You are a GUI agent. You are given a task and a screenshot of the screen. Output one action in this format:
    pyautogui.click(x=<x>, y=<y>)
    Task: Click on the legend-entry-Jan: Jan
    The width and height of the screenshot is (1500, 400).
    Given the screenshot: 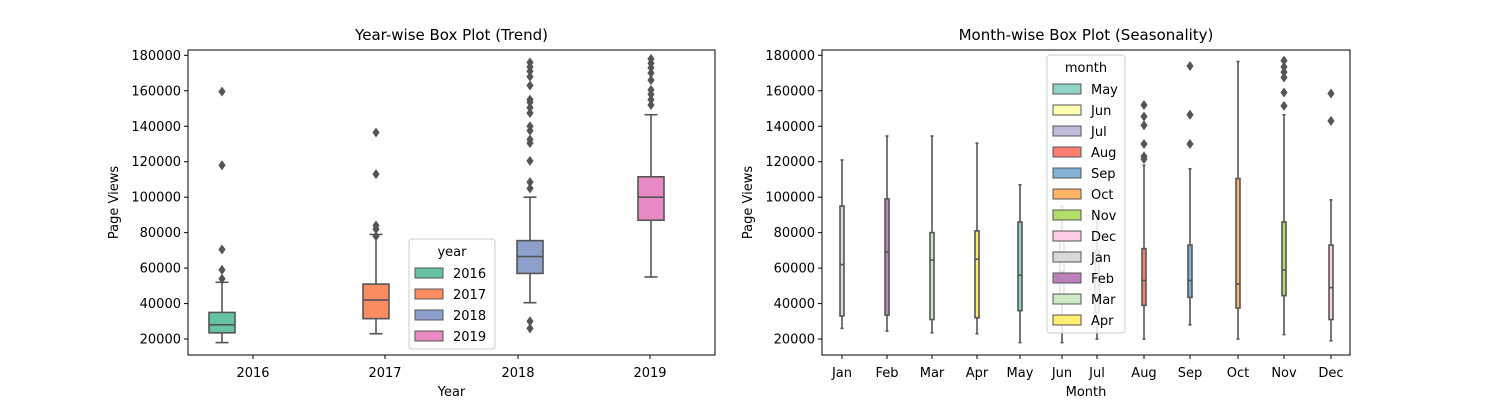 What is the action you would take?
    pyautogui.click(x=1100, y=258)
    